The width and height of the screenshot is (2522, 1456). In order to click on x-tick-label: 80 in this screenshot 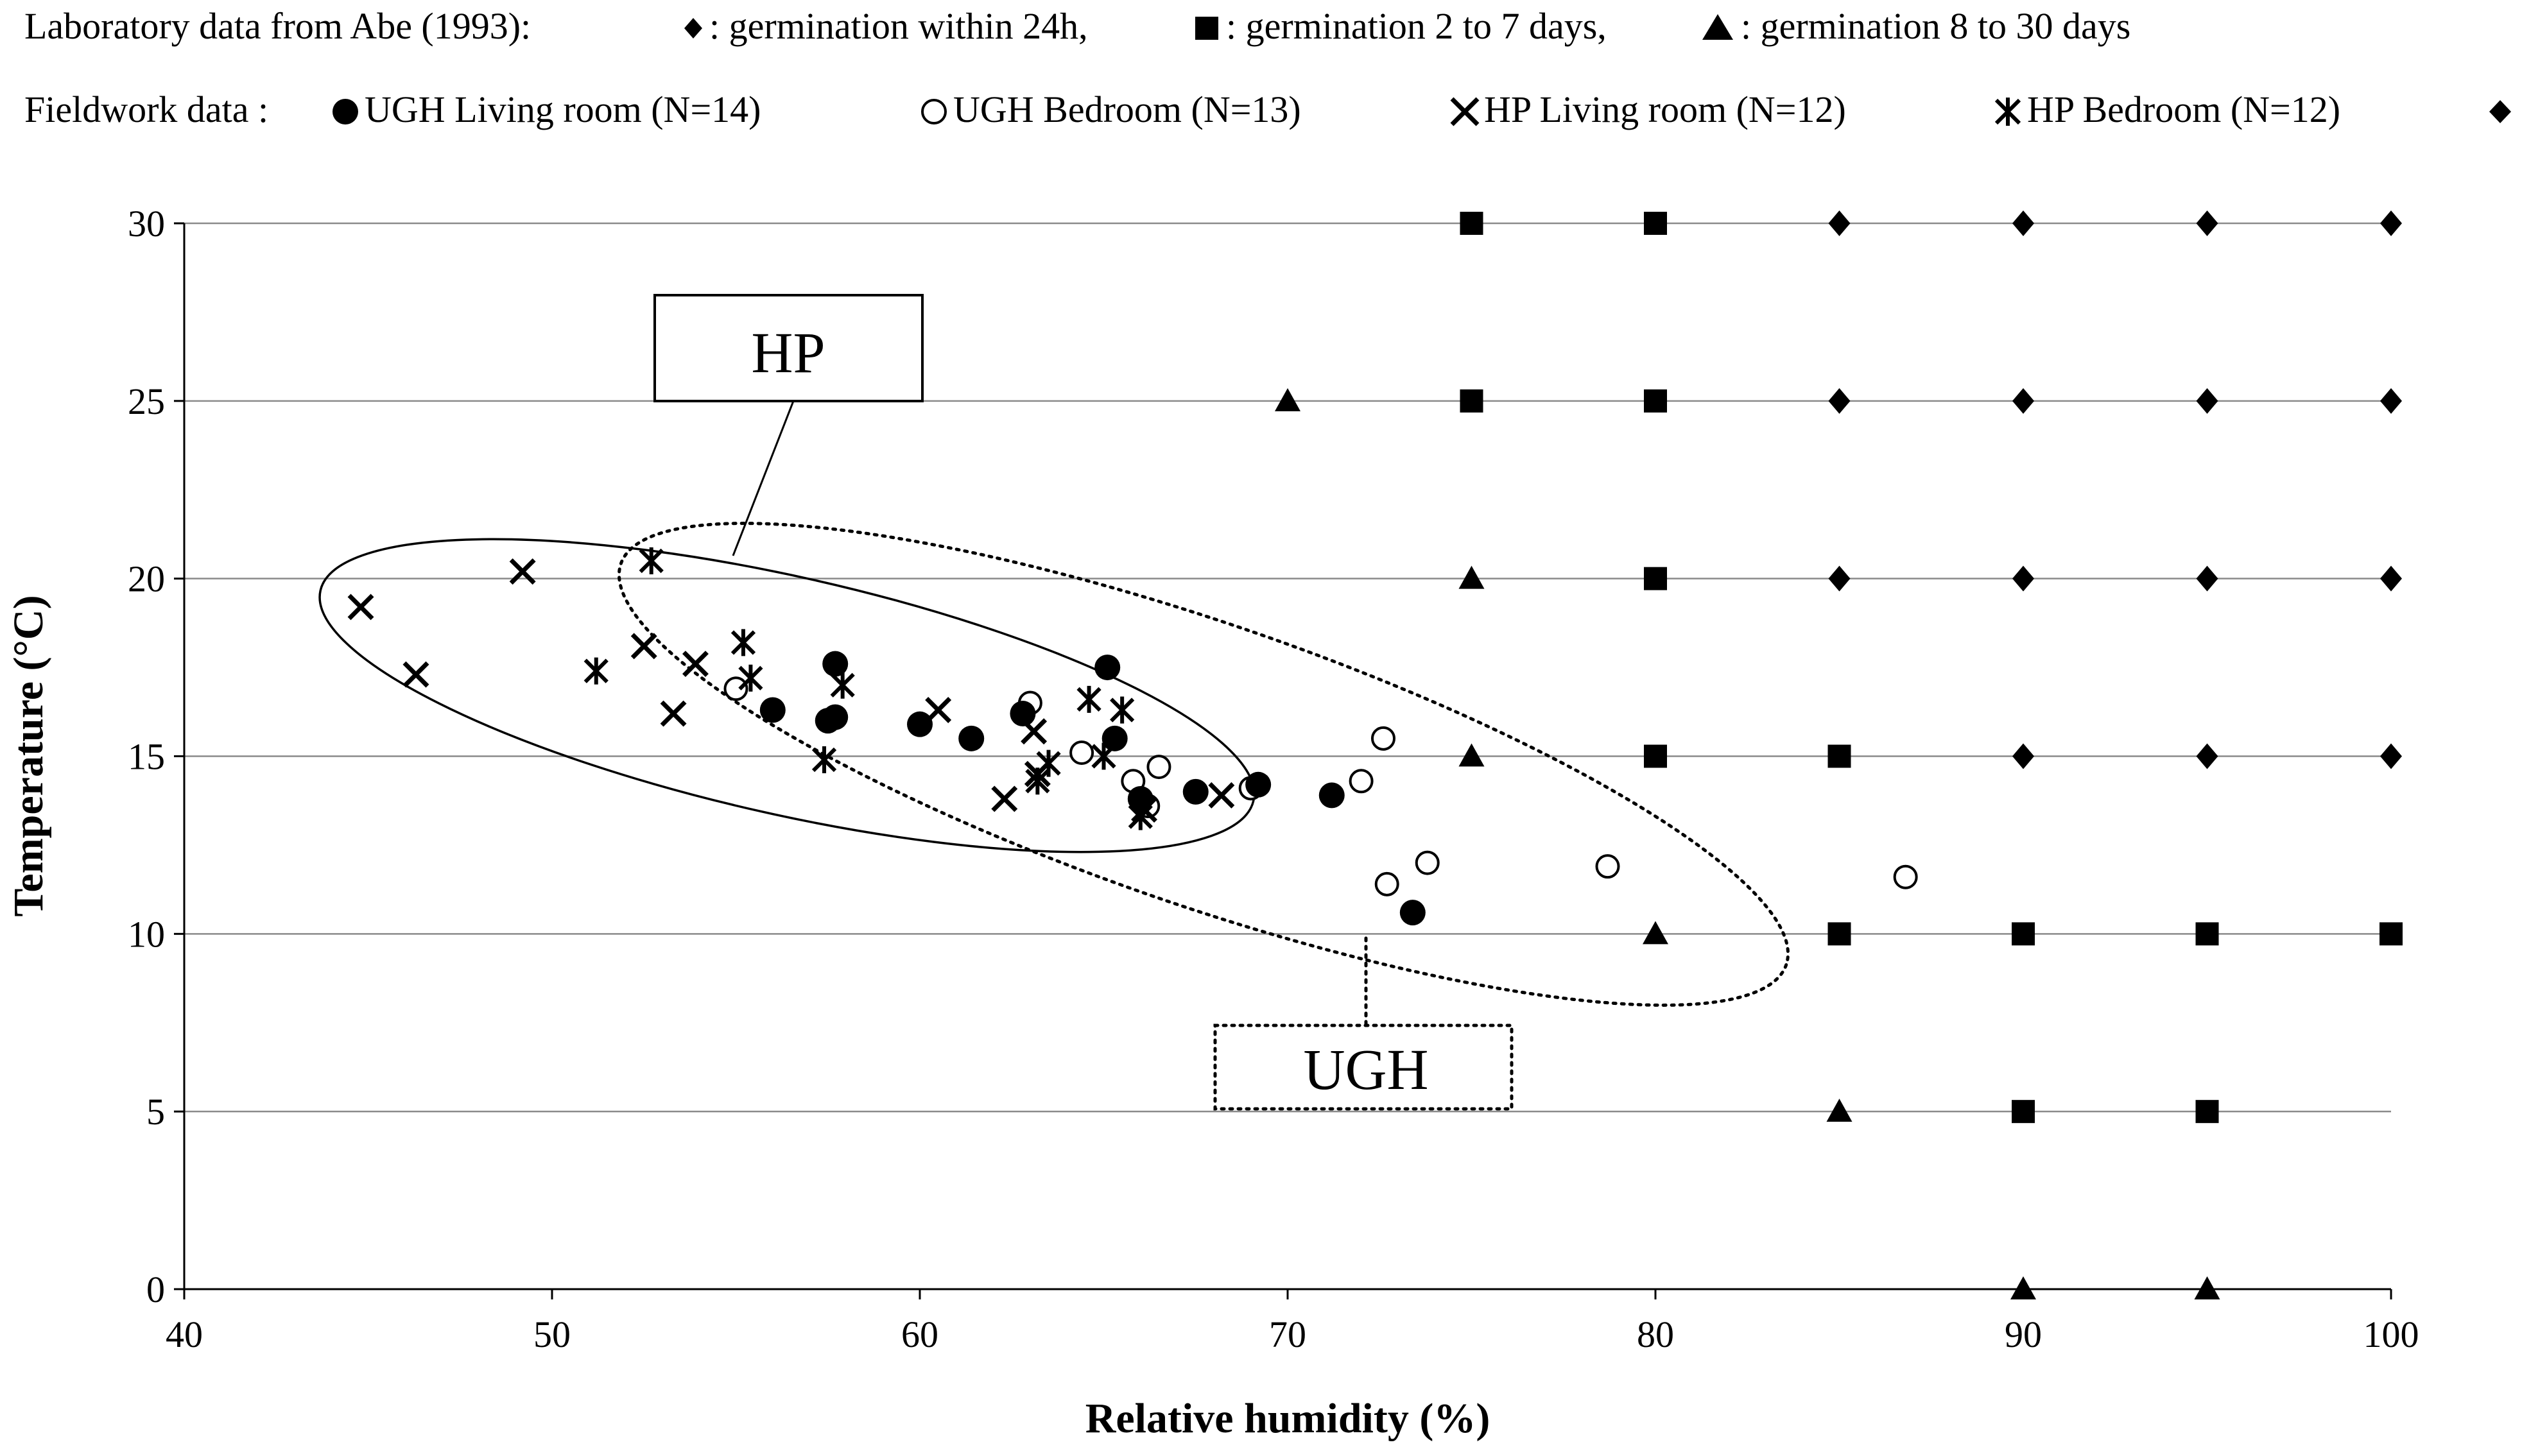, I will do `click(1656, 1334)`.